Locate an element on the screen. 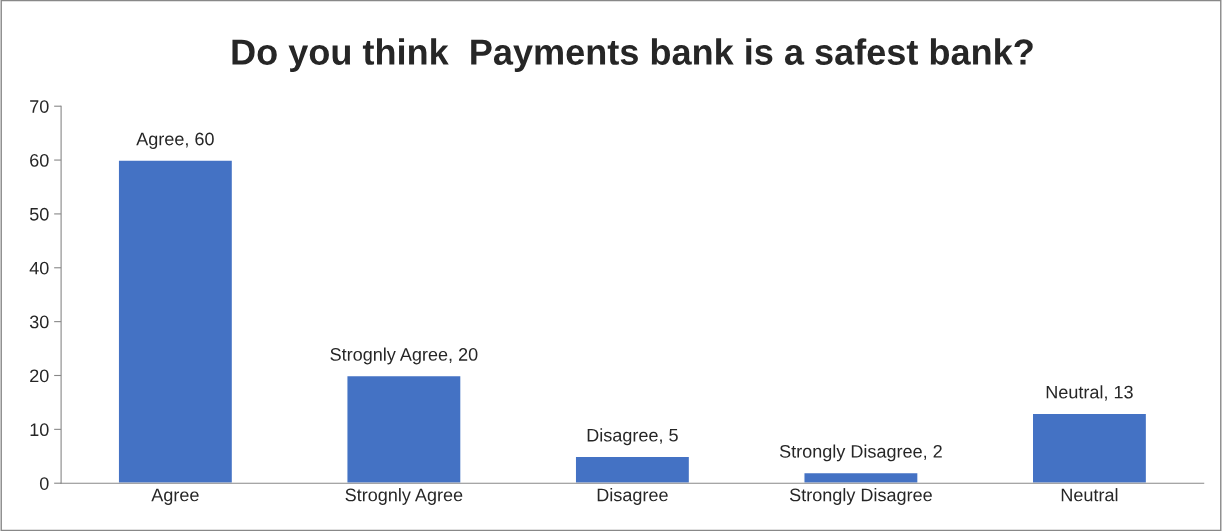 The width and height of the screenshot is (1222, 531). x-tick-label: Disagree is located at coordinates (632, 496).